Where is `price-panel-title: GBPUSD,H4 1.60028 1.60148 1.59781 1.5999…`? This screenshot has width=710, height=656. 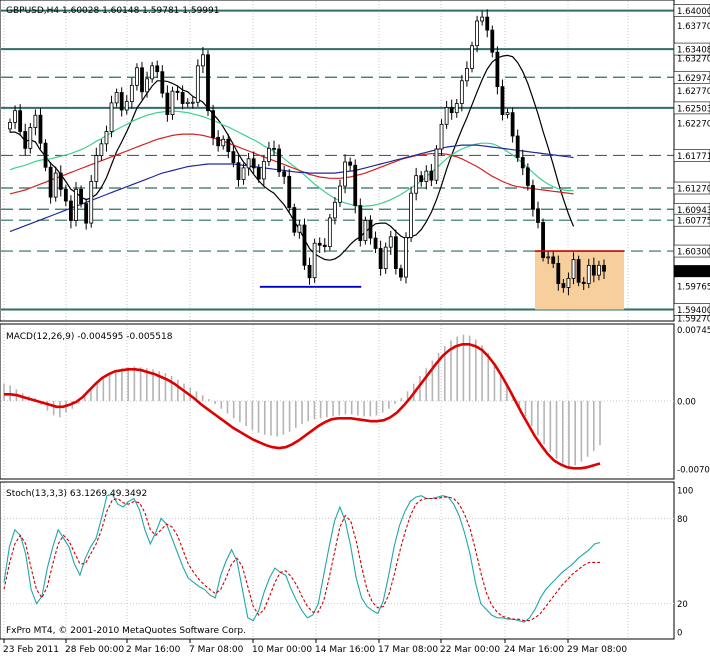 price-panel-title: GBPUSD,H4 1.60028 1.60148 1.59781 1.5999… is located at coordinates (112, 11).